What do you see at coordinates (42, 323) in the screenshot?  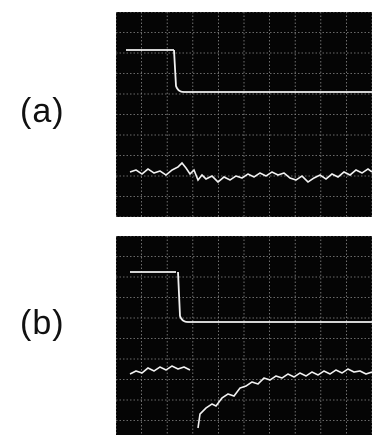 I see `panel-label-b: (b)` at bounding box center [42, 323].